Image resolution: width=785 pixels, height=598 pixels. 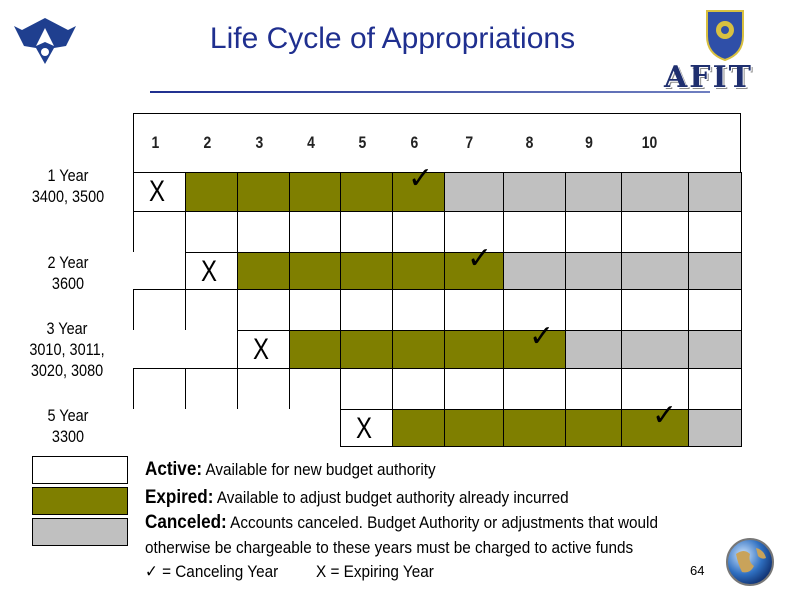 What do you see at coordinates (474, 310) in the screenshot?
I see `spacer-cell-row2-year7` at bounding box center [474, 310].